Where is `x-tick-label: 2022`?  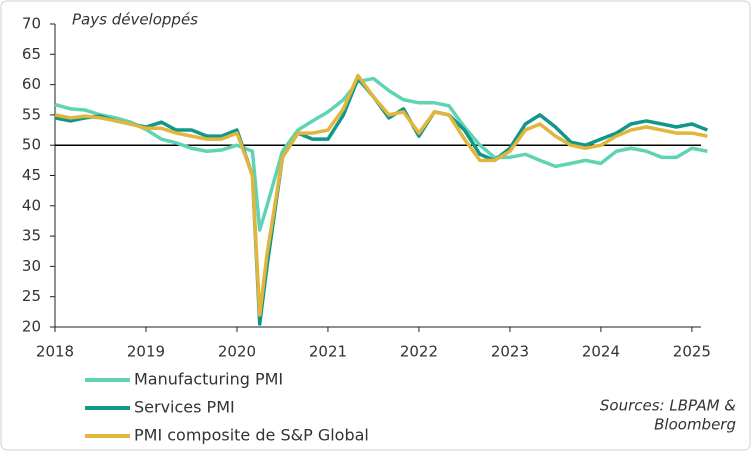 x-tick-label: 2022 is located at coordinates (419, 352).